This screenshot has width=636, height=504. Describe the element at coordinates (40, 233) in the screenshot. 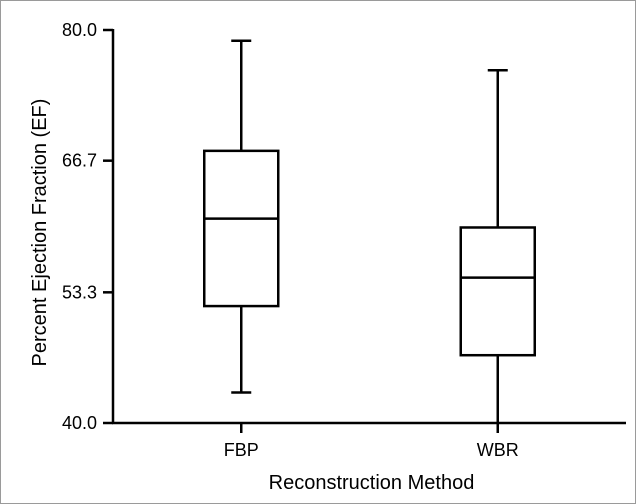

I see `y-axis-title: Percent Ejection Fraction (EF)` at that location.